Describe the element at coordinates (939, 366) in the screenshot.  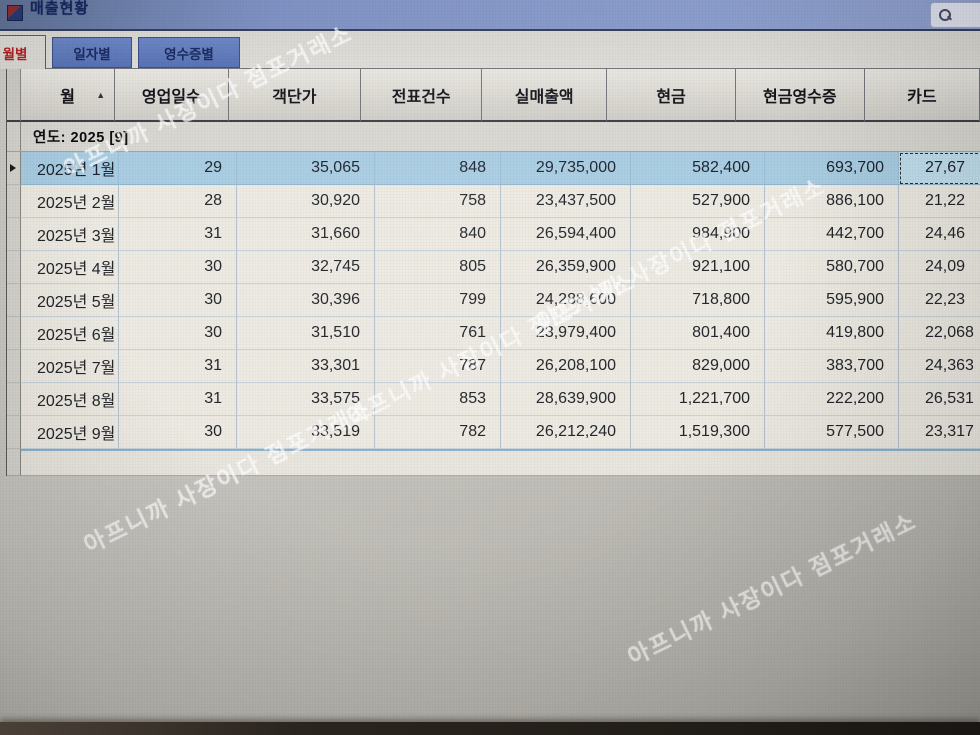
I see `cell-card: 24,363` at that location.